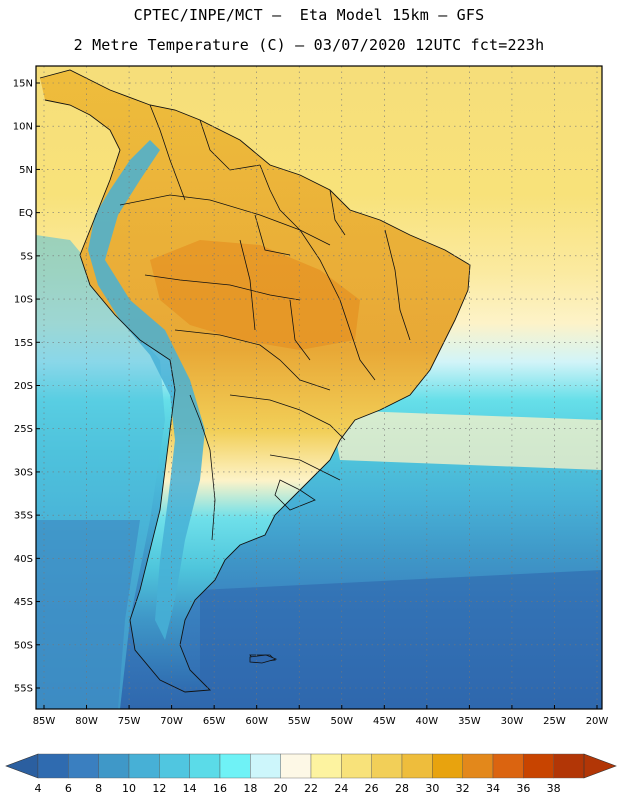  Describe the element at coordinates (372, 788) in the screenshot. I see `colorbar-label: 26` at that location.